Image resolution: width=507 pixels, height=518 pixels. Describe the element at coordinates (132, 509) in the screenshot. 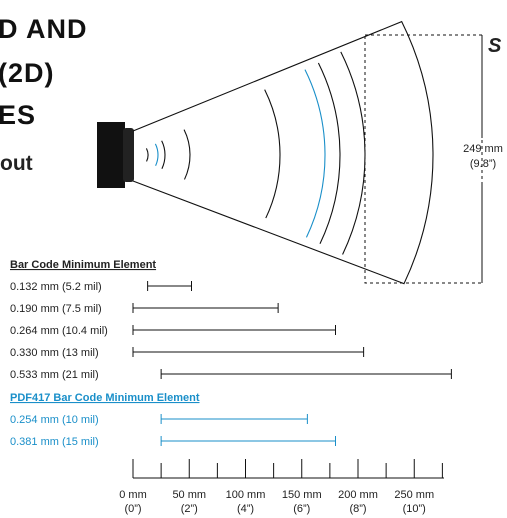

I see `tick-inch: (0”)` at that location.